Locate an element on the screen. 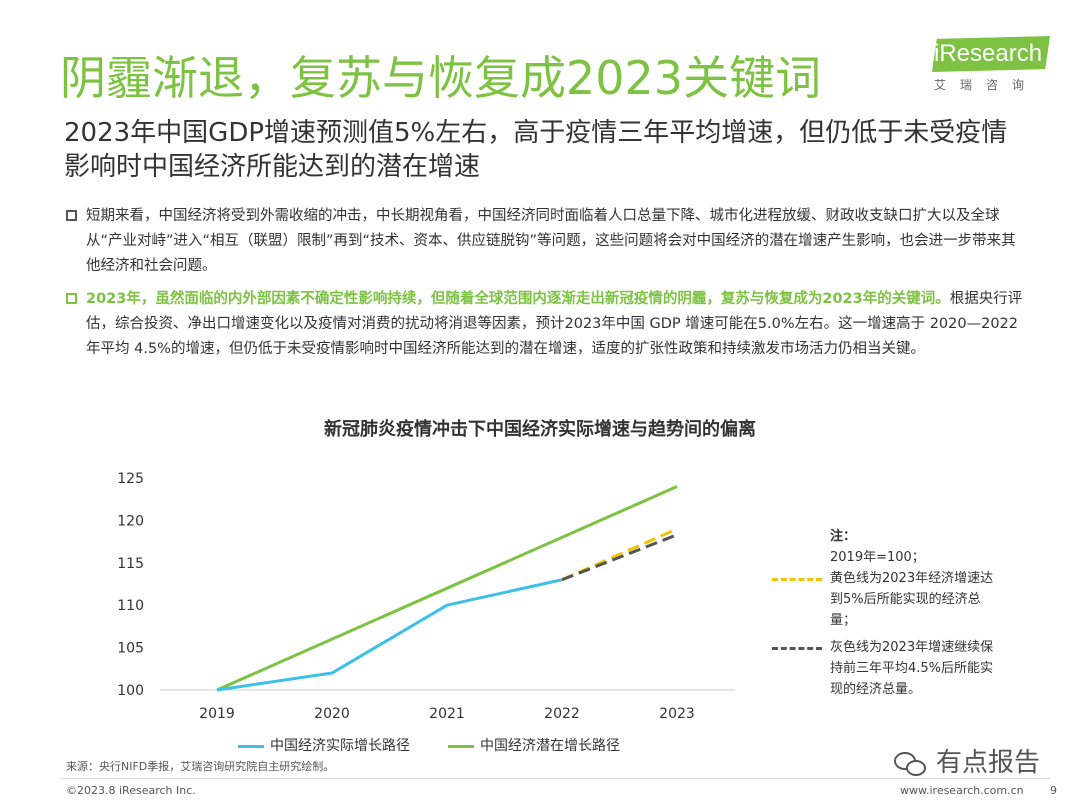 The image size is (1080, 810). x-tick-label: 2019 is located at coordinates (217, 714).